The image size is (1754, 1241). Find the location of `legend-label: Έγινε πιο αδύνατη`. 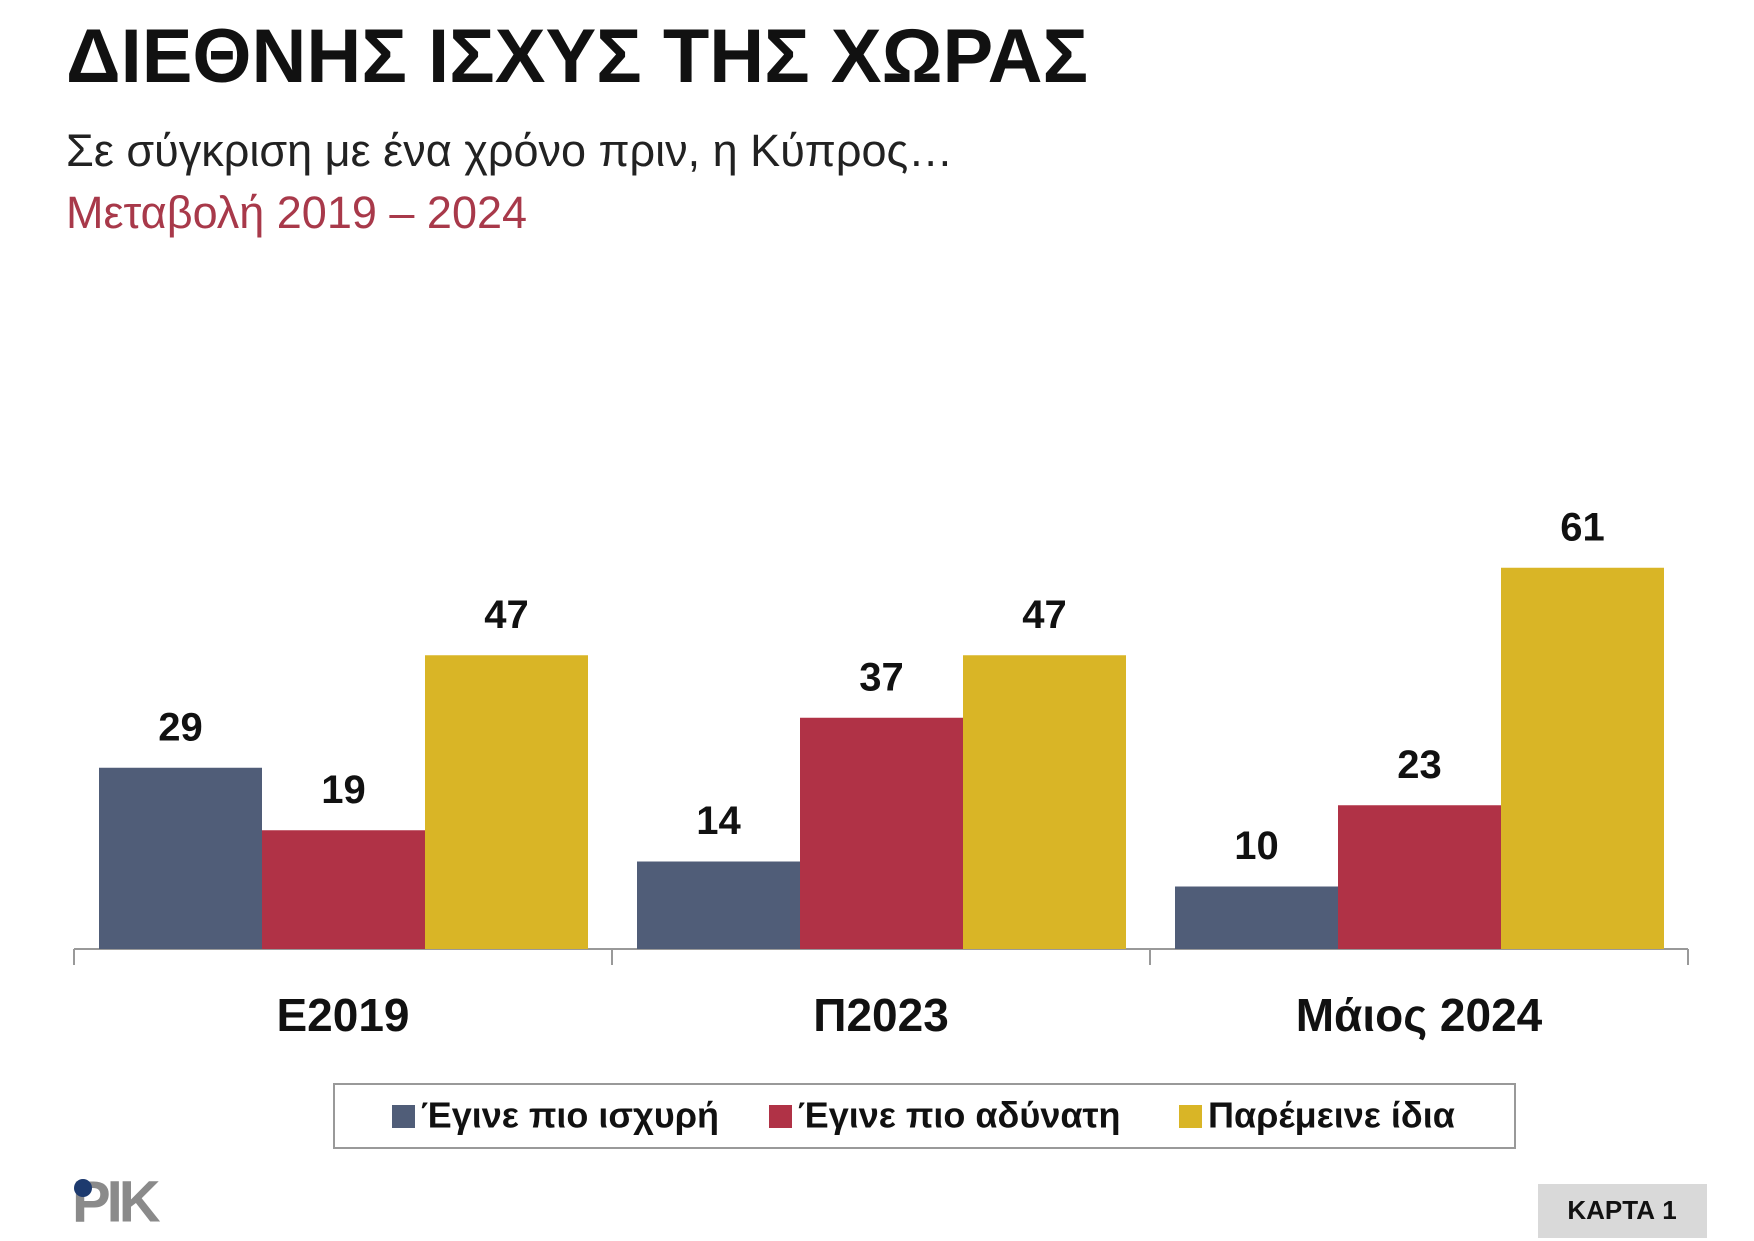

legend-label: Έγινε πιο αδύνατη is located at coordinates (959, 1115).